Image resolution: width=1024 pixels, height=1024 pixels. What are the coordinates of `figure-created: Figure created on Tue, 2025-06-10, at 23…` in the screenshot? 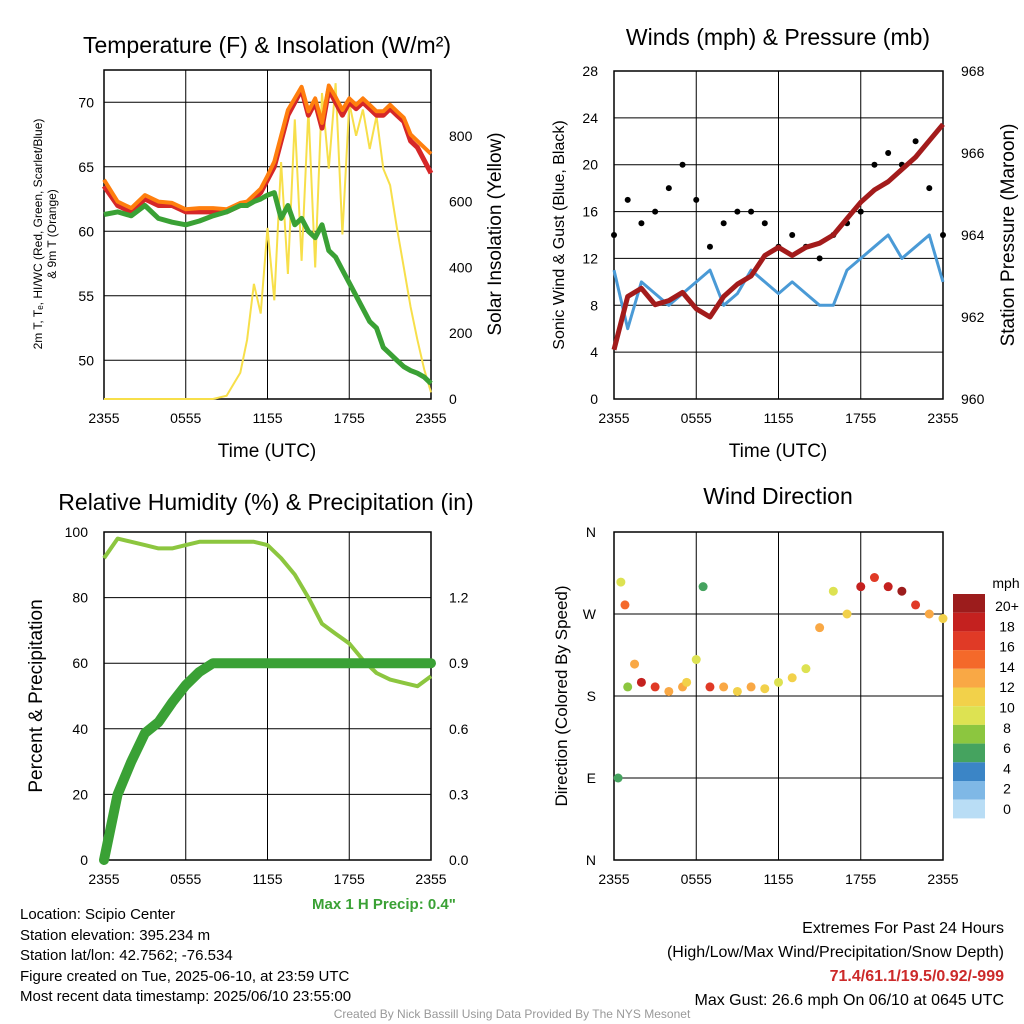 It's located at (185, 976).